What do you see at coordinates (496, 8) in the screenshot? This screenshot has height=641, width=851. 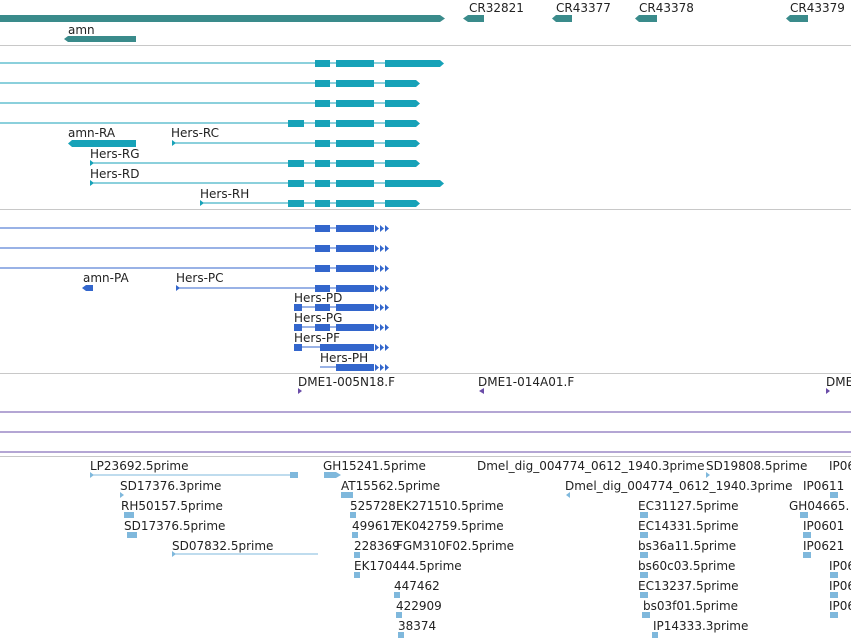 I see `gene-label-cr32821: CR32821` at bounding box center [496, 8].